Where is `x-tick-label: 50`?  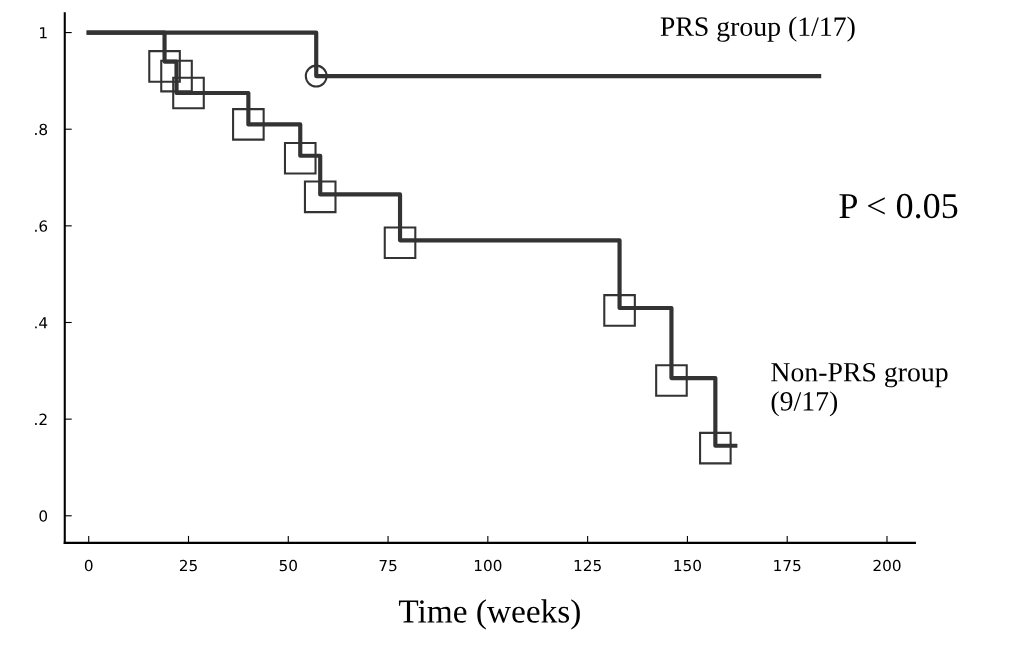
x-tick-label: 50 is located at coordinates (288, 565).